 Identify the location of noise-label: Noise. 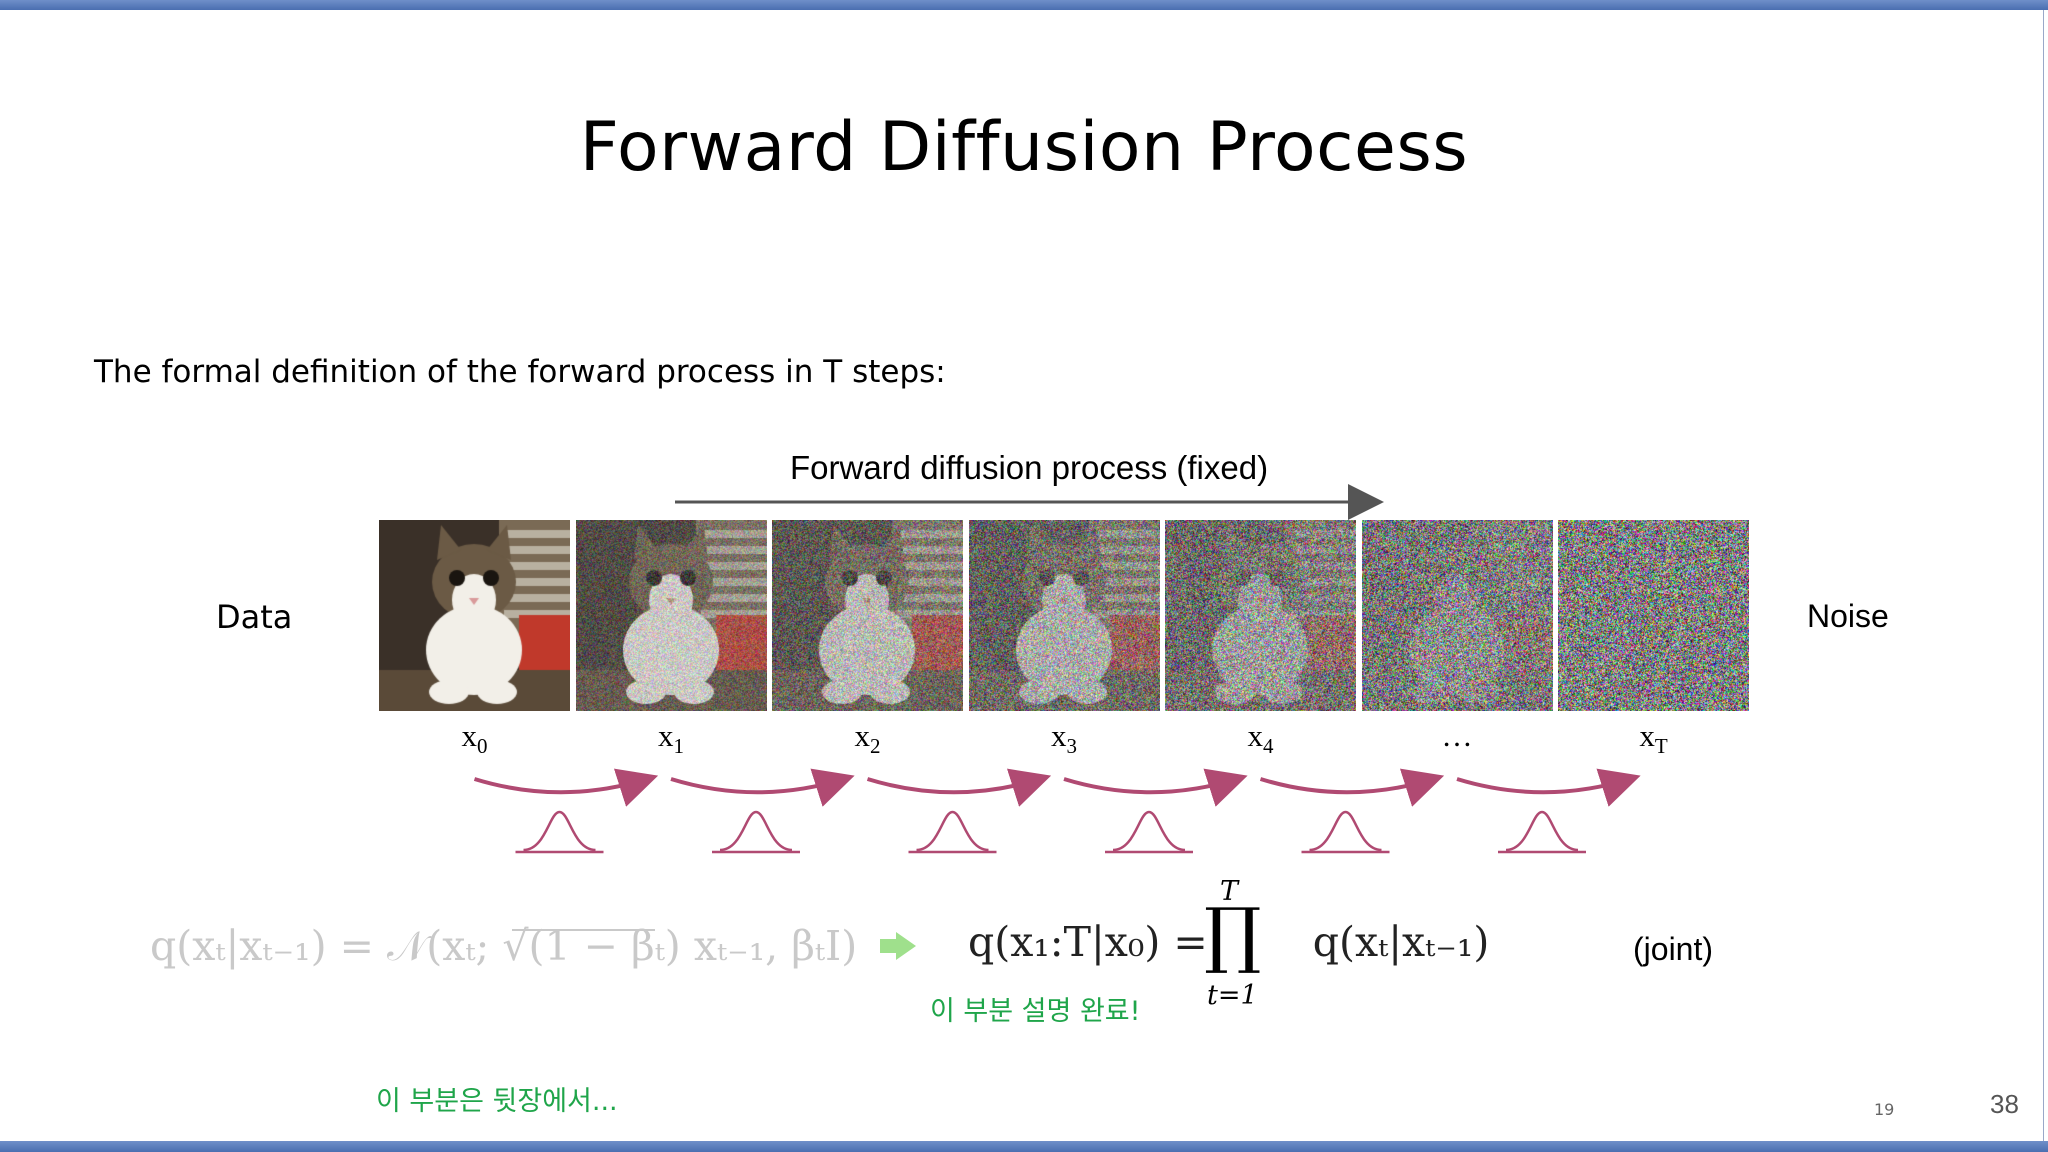
(1848, 616).